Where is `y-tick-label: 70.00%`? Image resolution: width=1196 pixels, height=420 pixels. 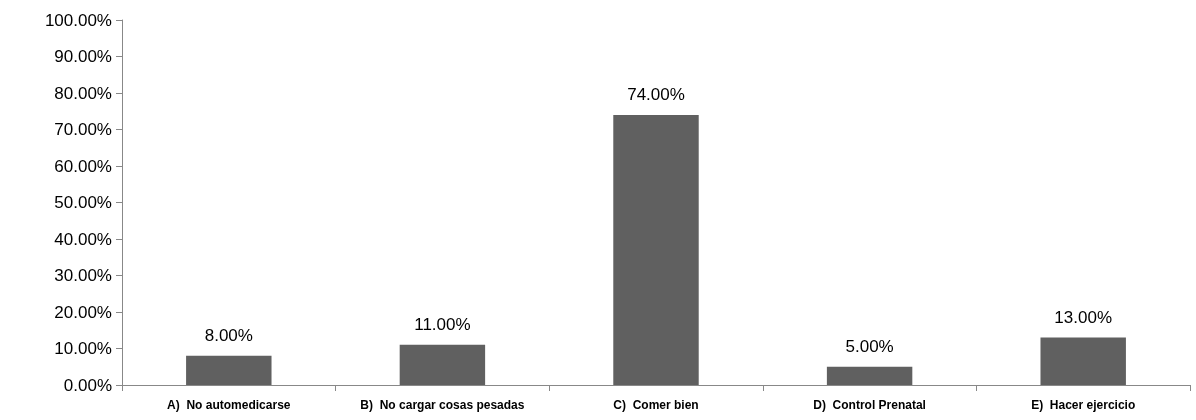 y-tick-label: 70.00% is located at coordinates (83, 129).